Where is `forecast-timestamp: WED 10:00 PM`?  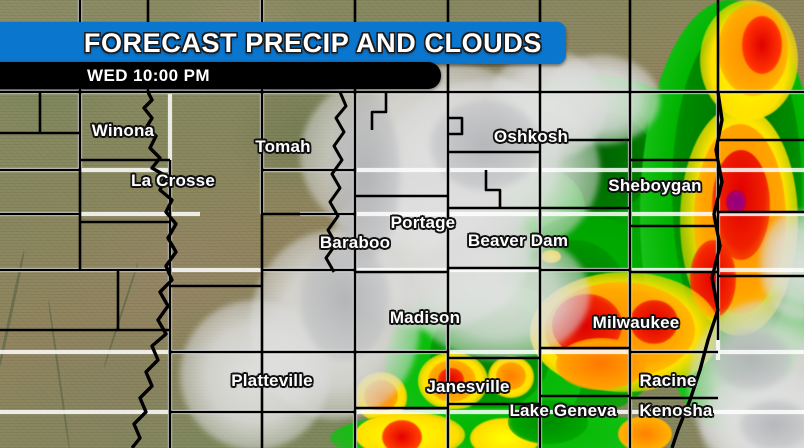 forecast-timestamp: WED 10:00 PM is located at coordinates (148, 75).